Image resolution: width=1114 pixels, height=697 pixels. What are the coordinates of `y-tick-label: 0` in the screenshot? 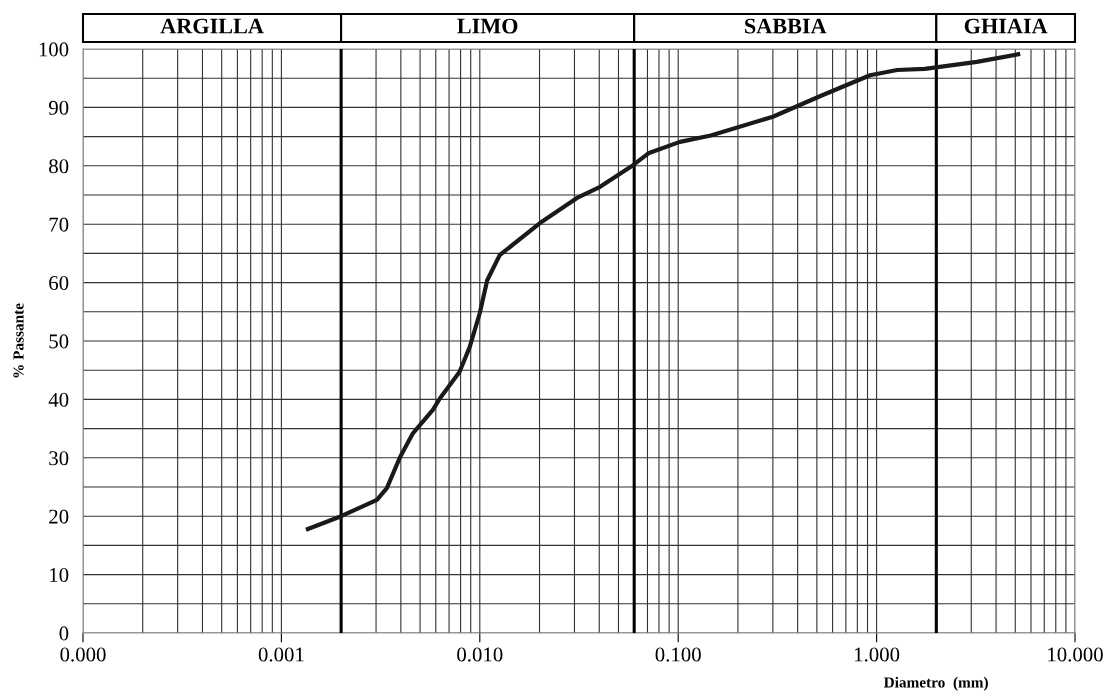 It's located at (64, 633).